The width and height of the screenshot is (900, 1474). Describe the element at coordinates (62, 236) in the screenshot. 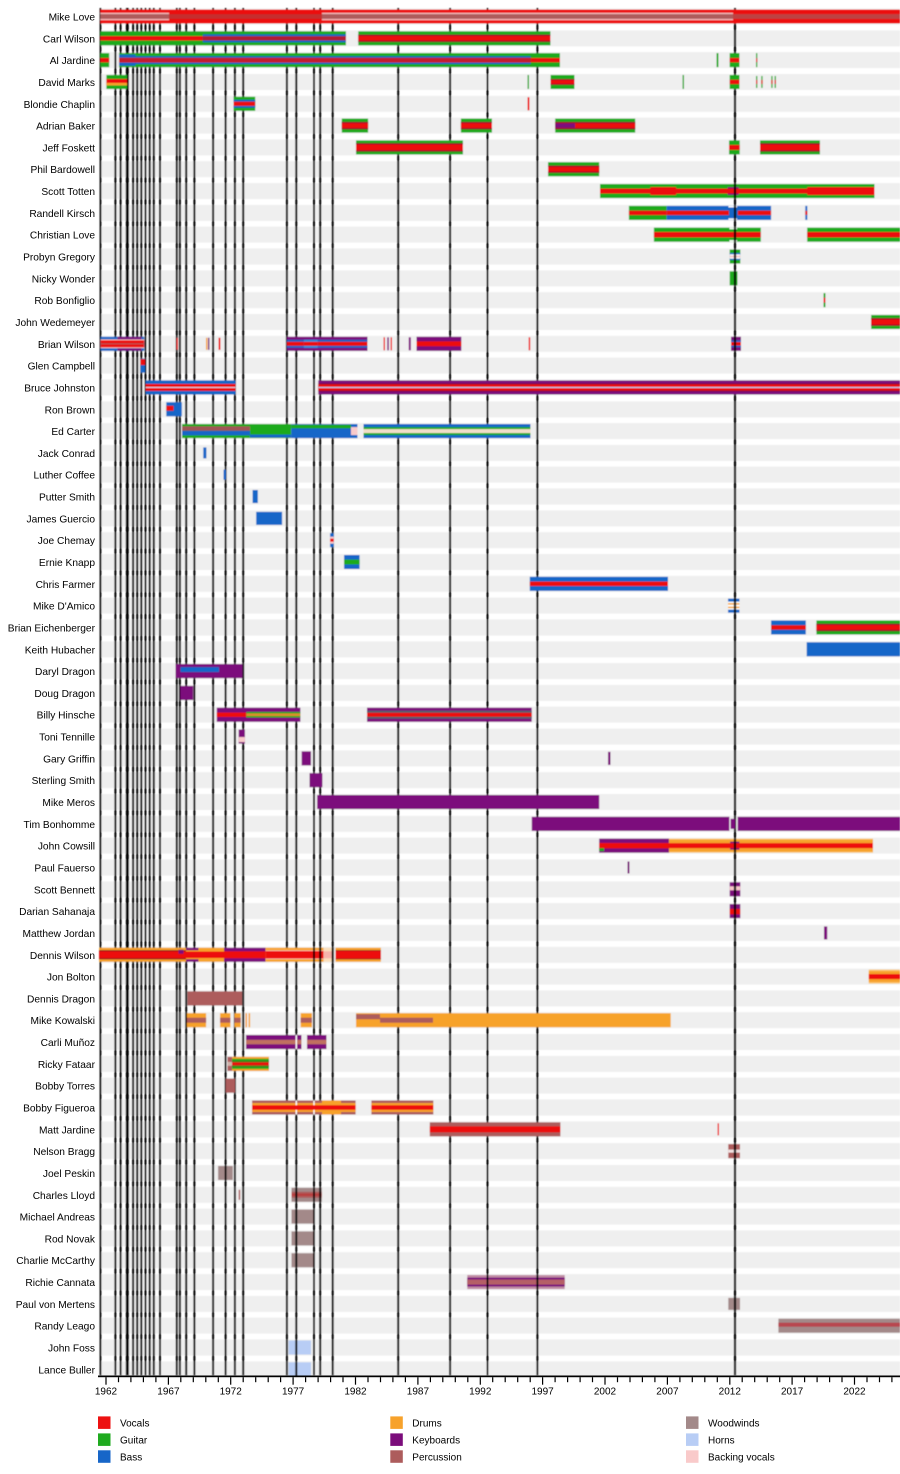

I see `svg-text: Christian Love` at that location.